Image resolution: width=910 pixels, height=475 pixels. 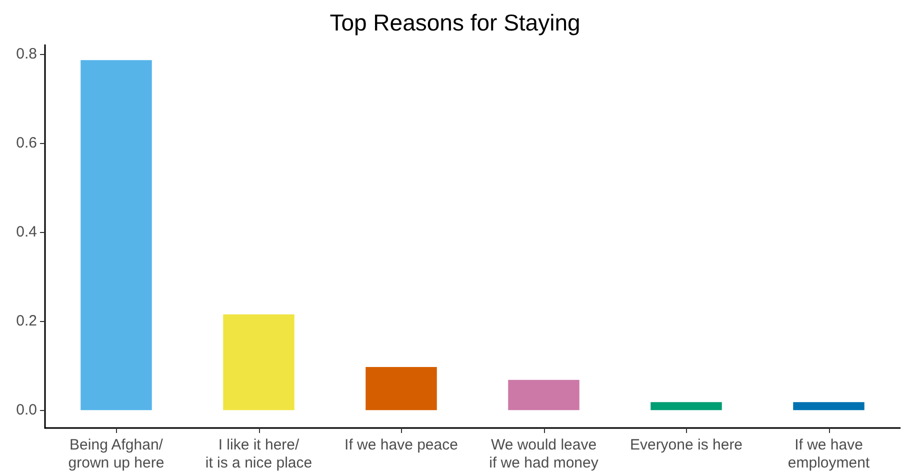 I want to click on x-tick-label: We would leave if we had money, so click(x=544, y=454).